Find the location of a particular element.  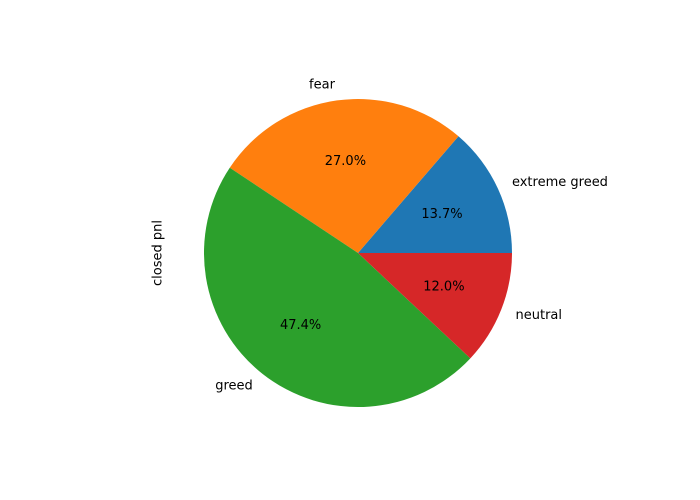

percent-label-fear: 27.0% is located at coordinates (345, 161).